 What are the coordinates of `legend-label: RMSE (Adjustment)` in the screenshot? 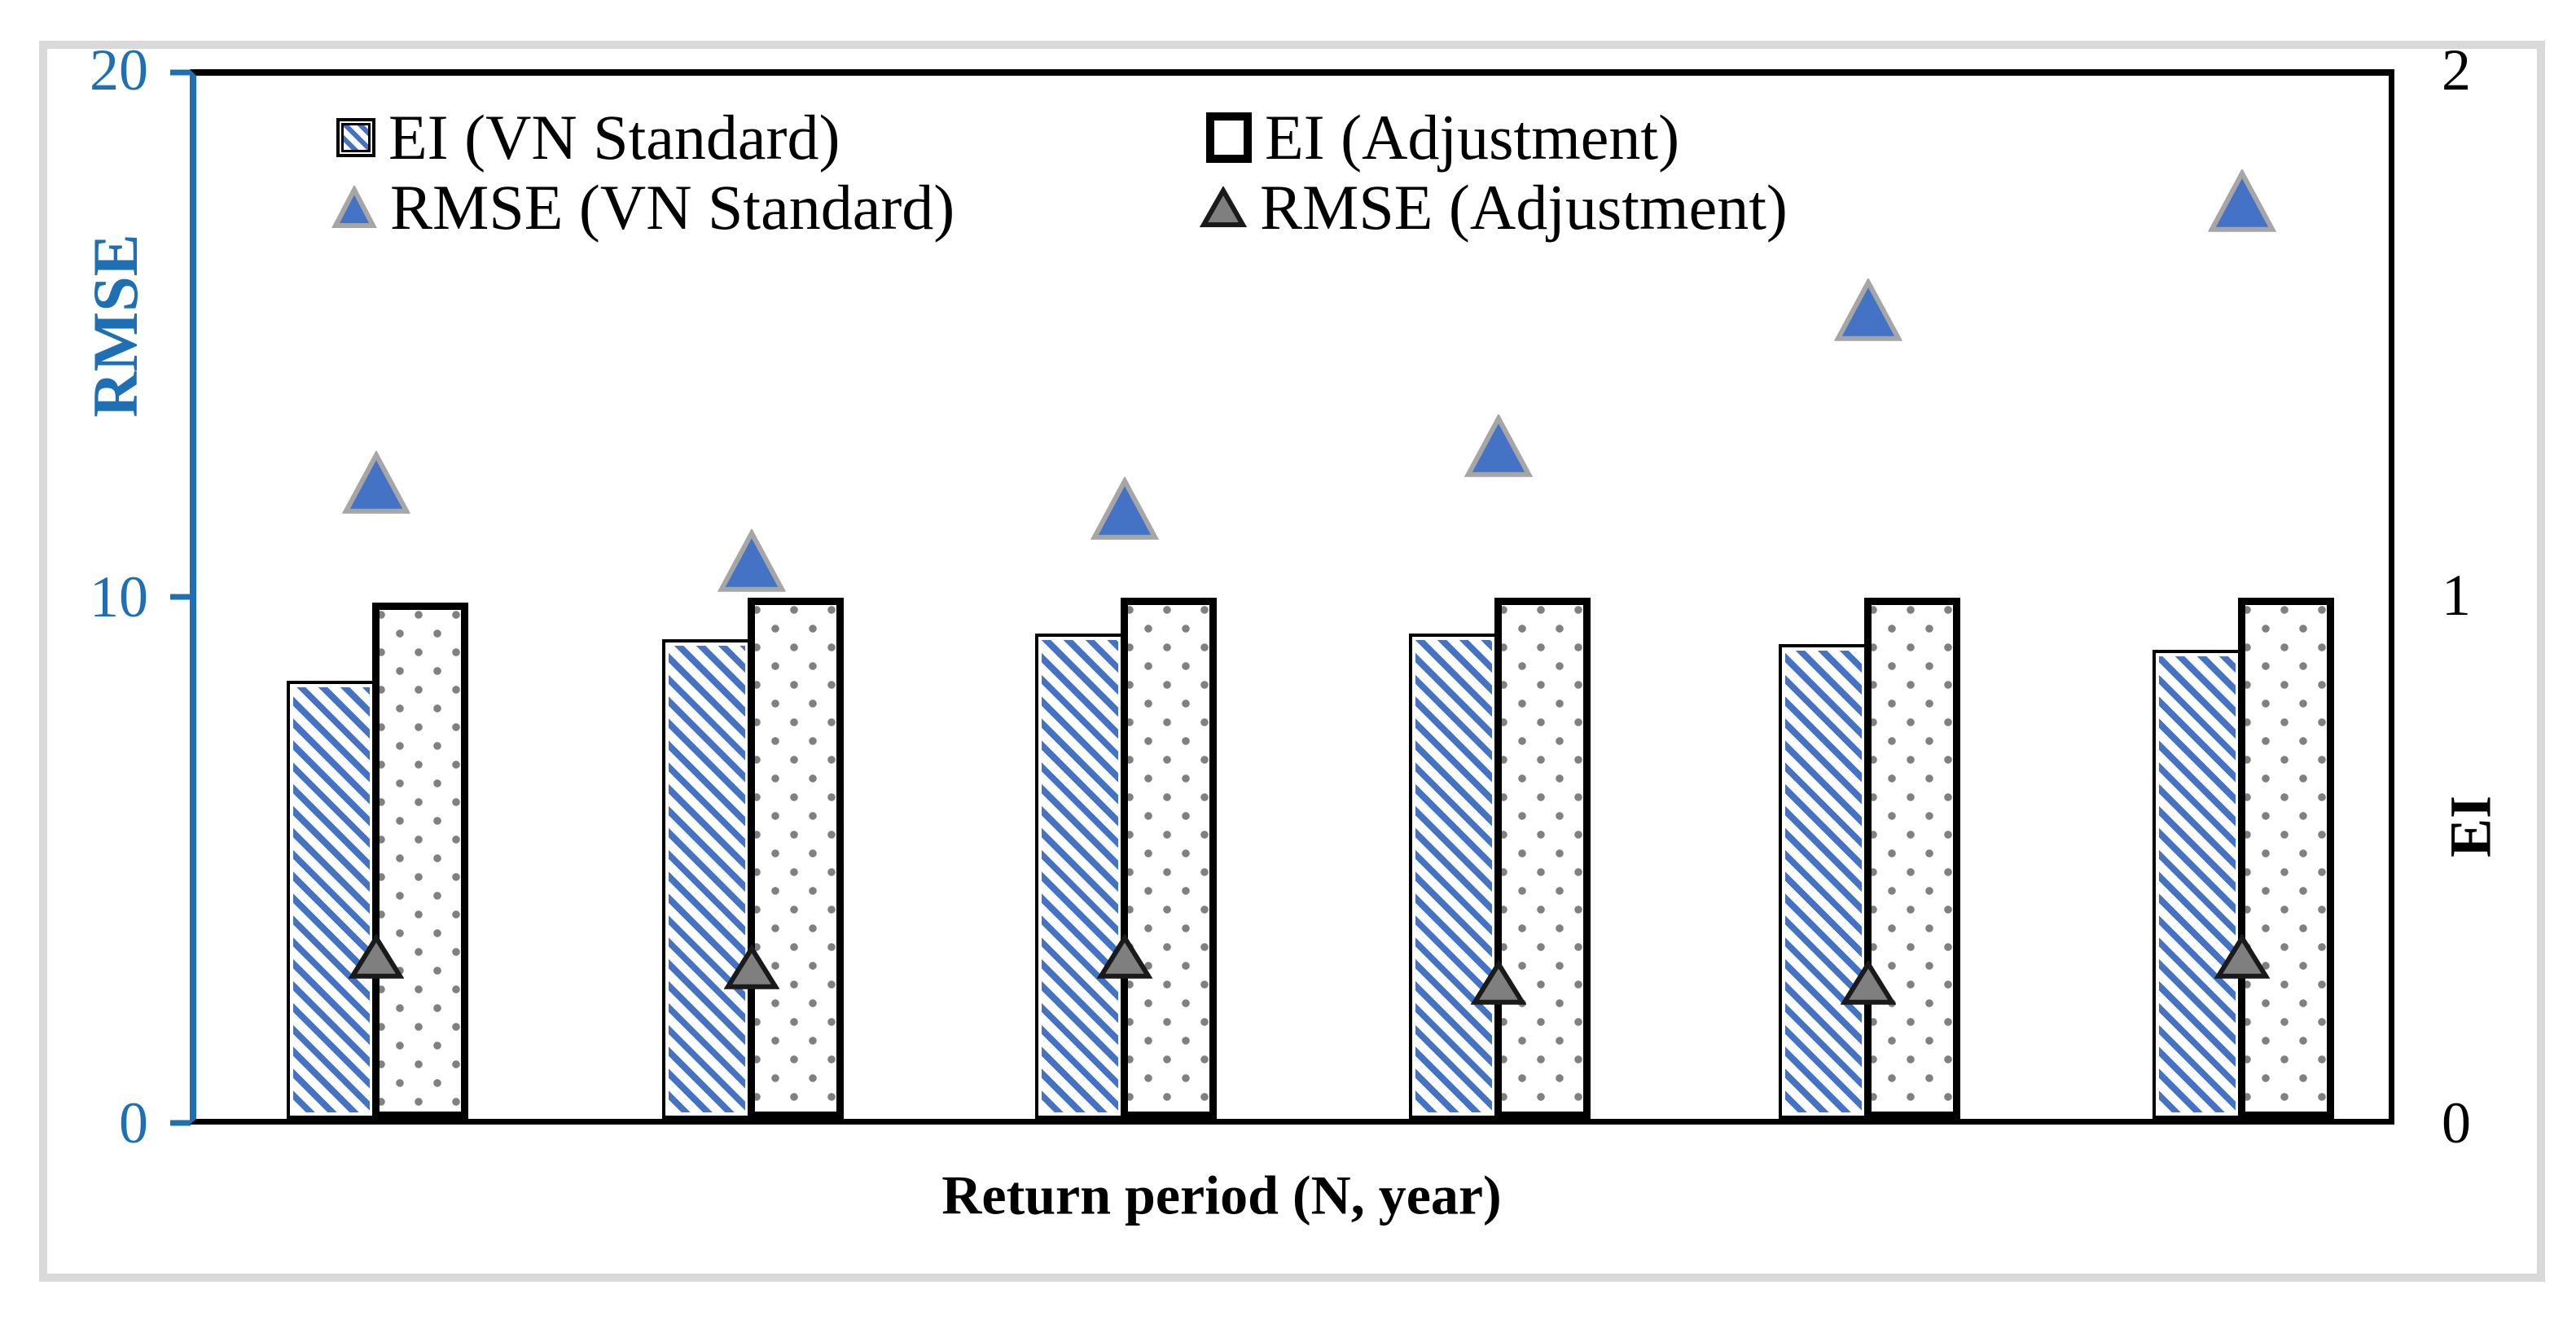 It's located at (1524, 207).